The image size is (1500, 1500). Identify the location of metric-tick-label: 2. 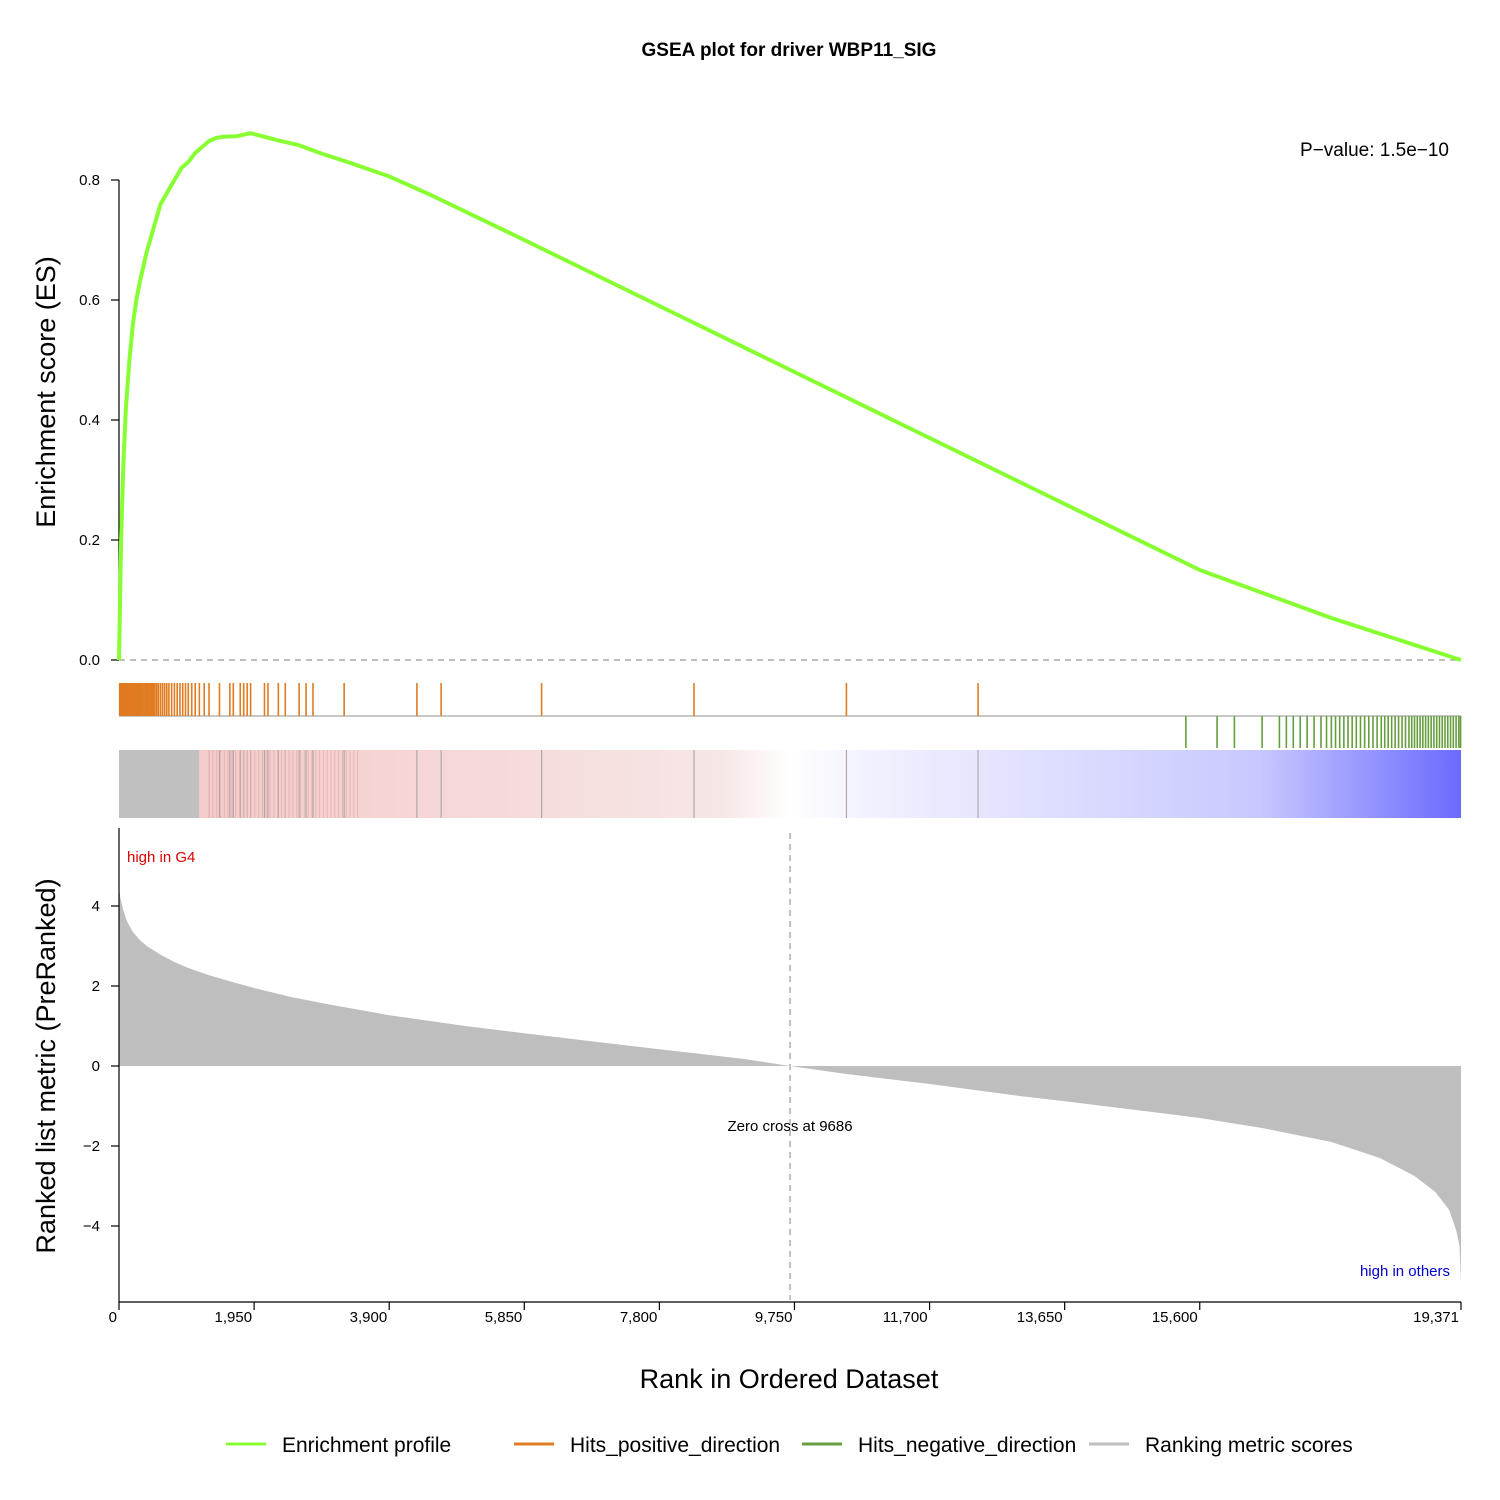
(96, 986).